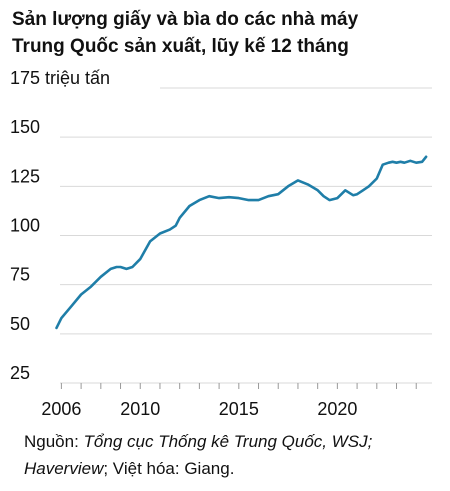 The width and height of the screenshot is (450, 491). I want to click on y-tick-label: 50, so click(20, 324).